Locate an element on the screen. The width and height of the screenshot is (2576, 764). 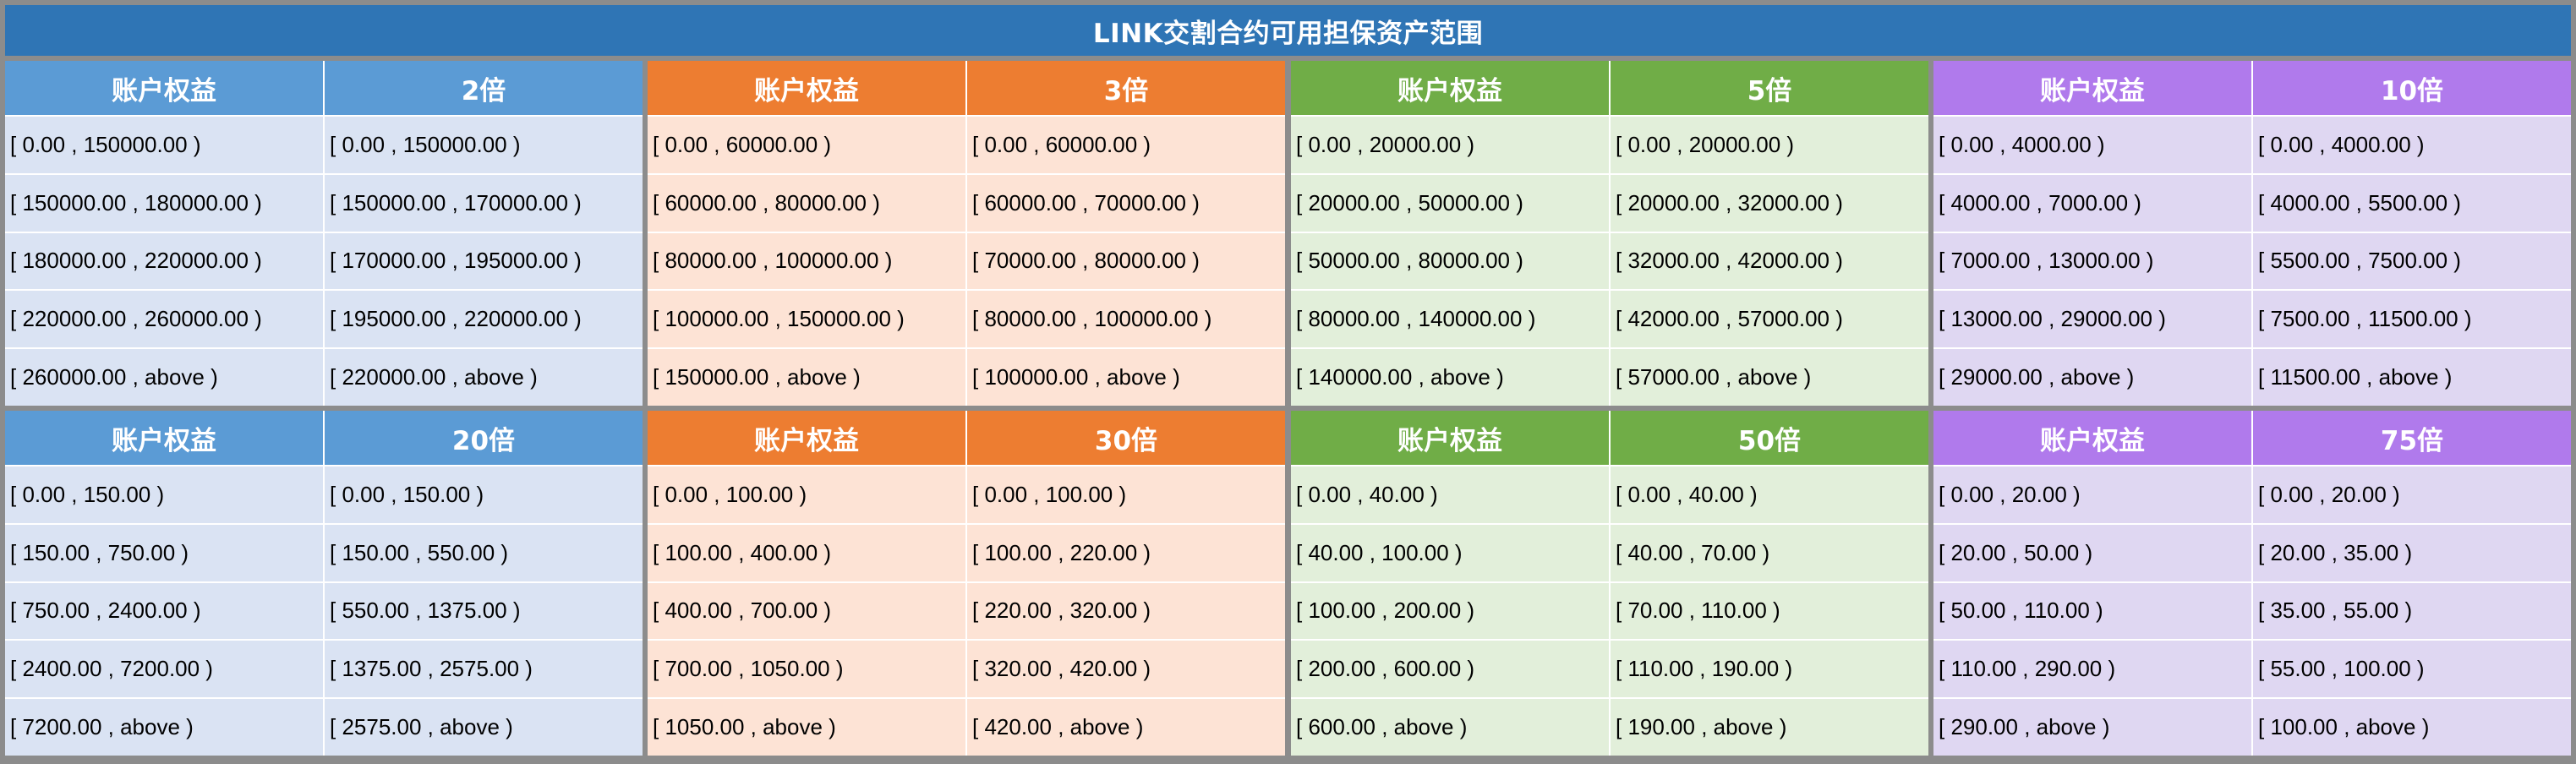
collateral-range-cell: [ 150.00 , 550.00 ) is located at coordinates (483, 552).